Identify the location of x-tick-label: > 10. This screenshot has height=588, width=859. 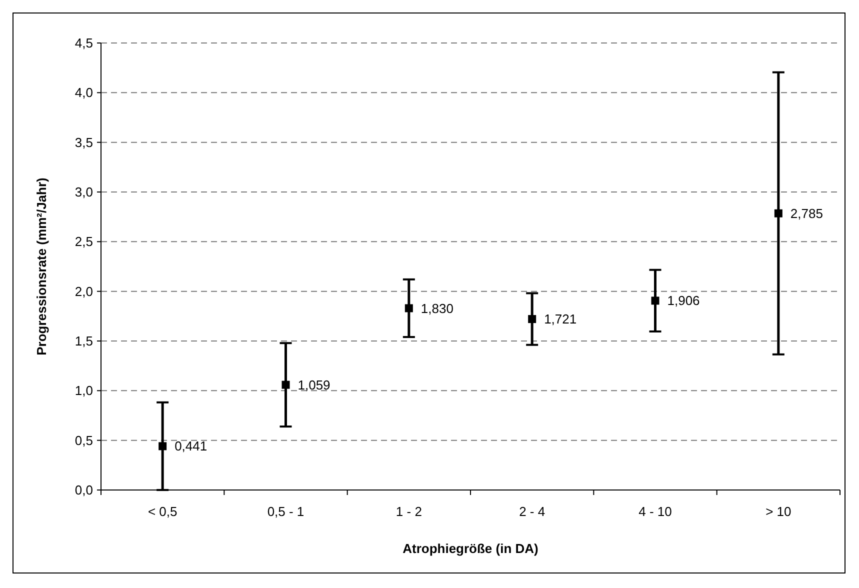
(779, 511).